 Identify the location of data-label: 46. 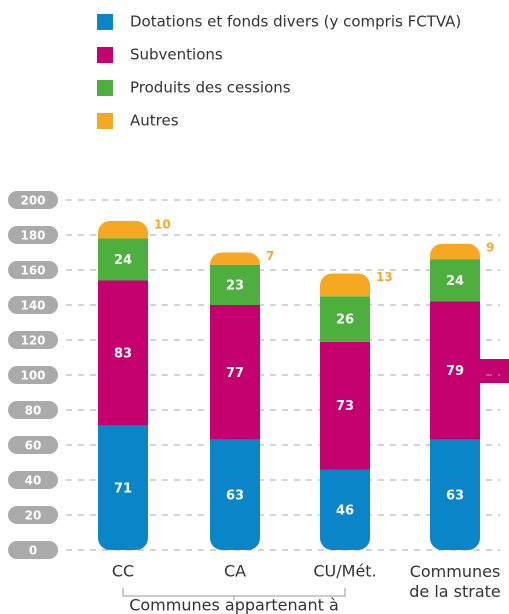
(345, 510).